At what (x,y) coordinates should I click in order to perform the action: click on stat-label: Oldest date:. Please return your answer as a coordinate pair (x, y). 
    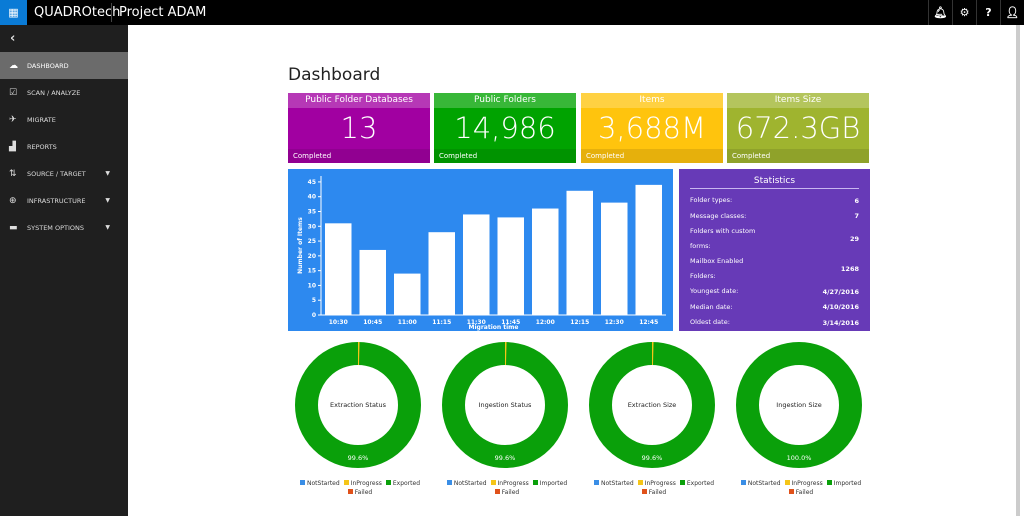
    Looking at the image, I should click on (710, 322).